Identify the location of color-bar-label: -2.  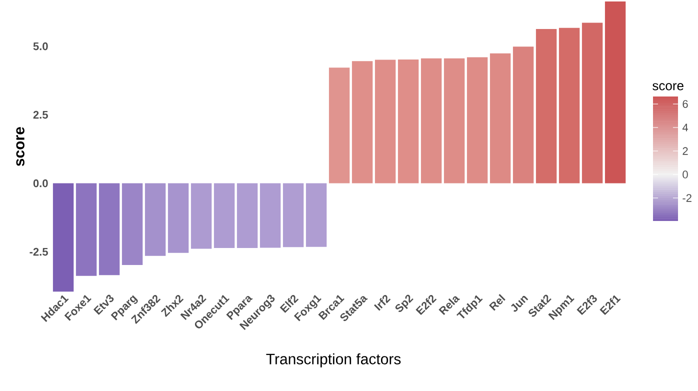
(687, 198).